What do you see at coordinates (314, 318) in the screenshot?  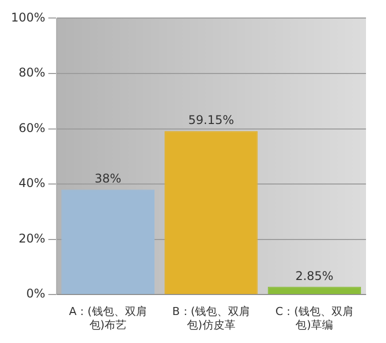 I see `x-tick-label: C：(钱包、双肩包)草编` at bounding box center [314, 318].